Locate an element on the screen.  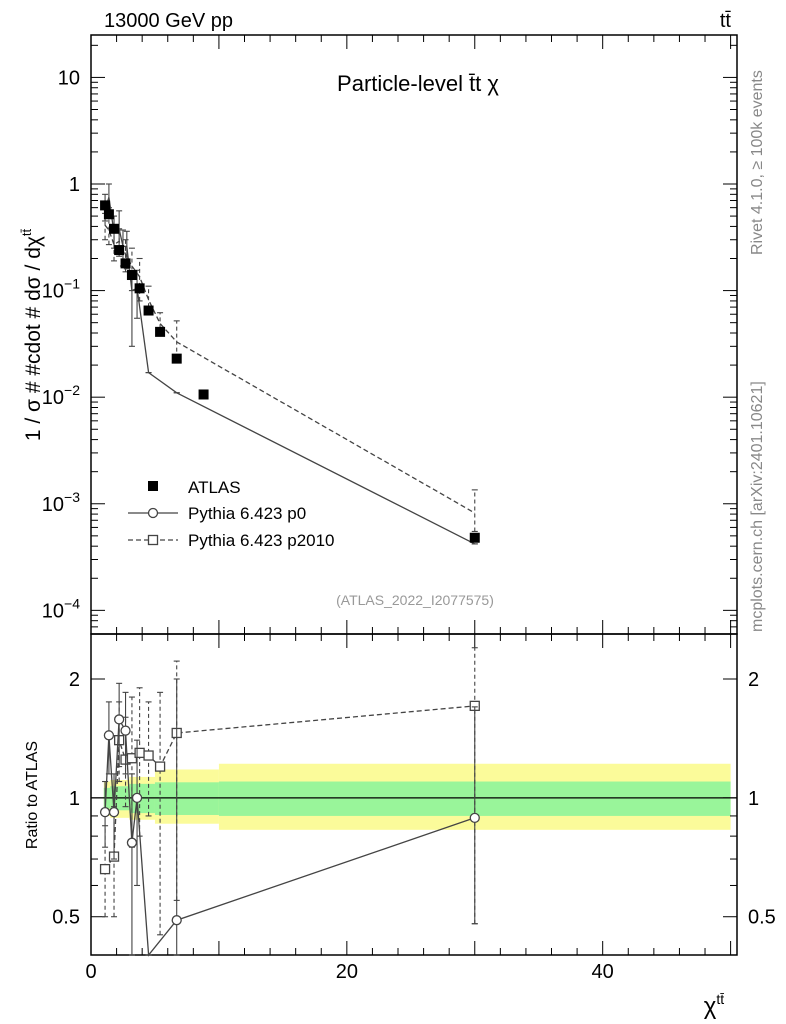
main-y-tick-label-5: 10⁻⁴ is located at coordinates (61, 608).